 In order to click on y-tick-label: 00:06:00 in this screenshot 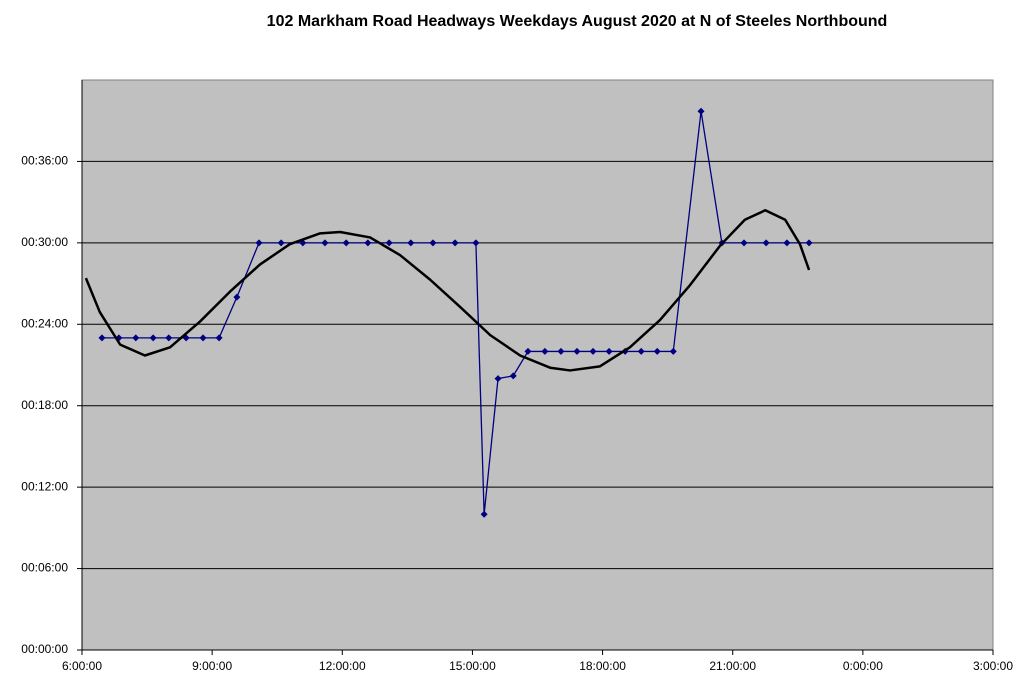, I will do `click(44, 568)`.